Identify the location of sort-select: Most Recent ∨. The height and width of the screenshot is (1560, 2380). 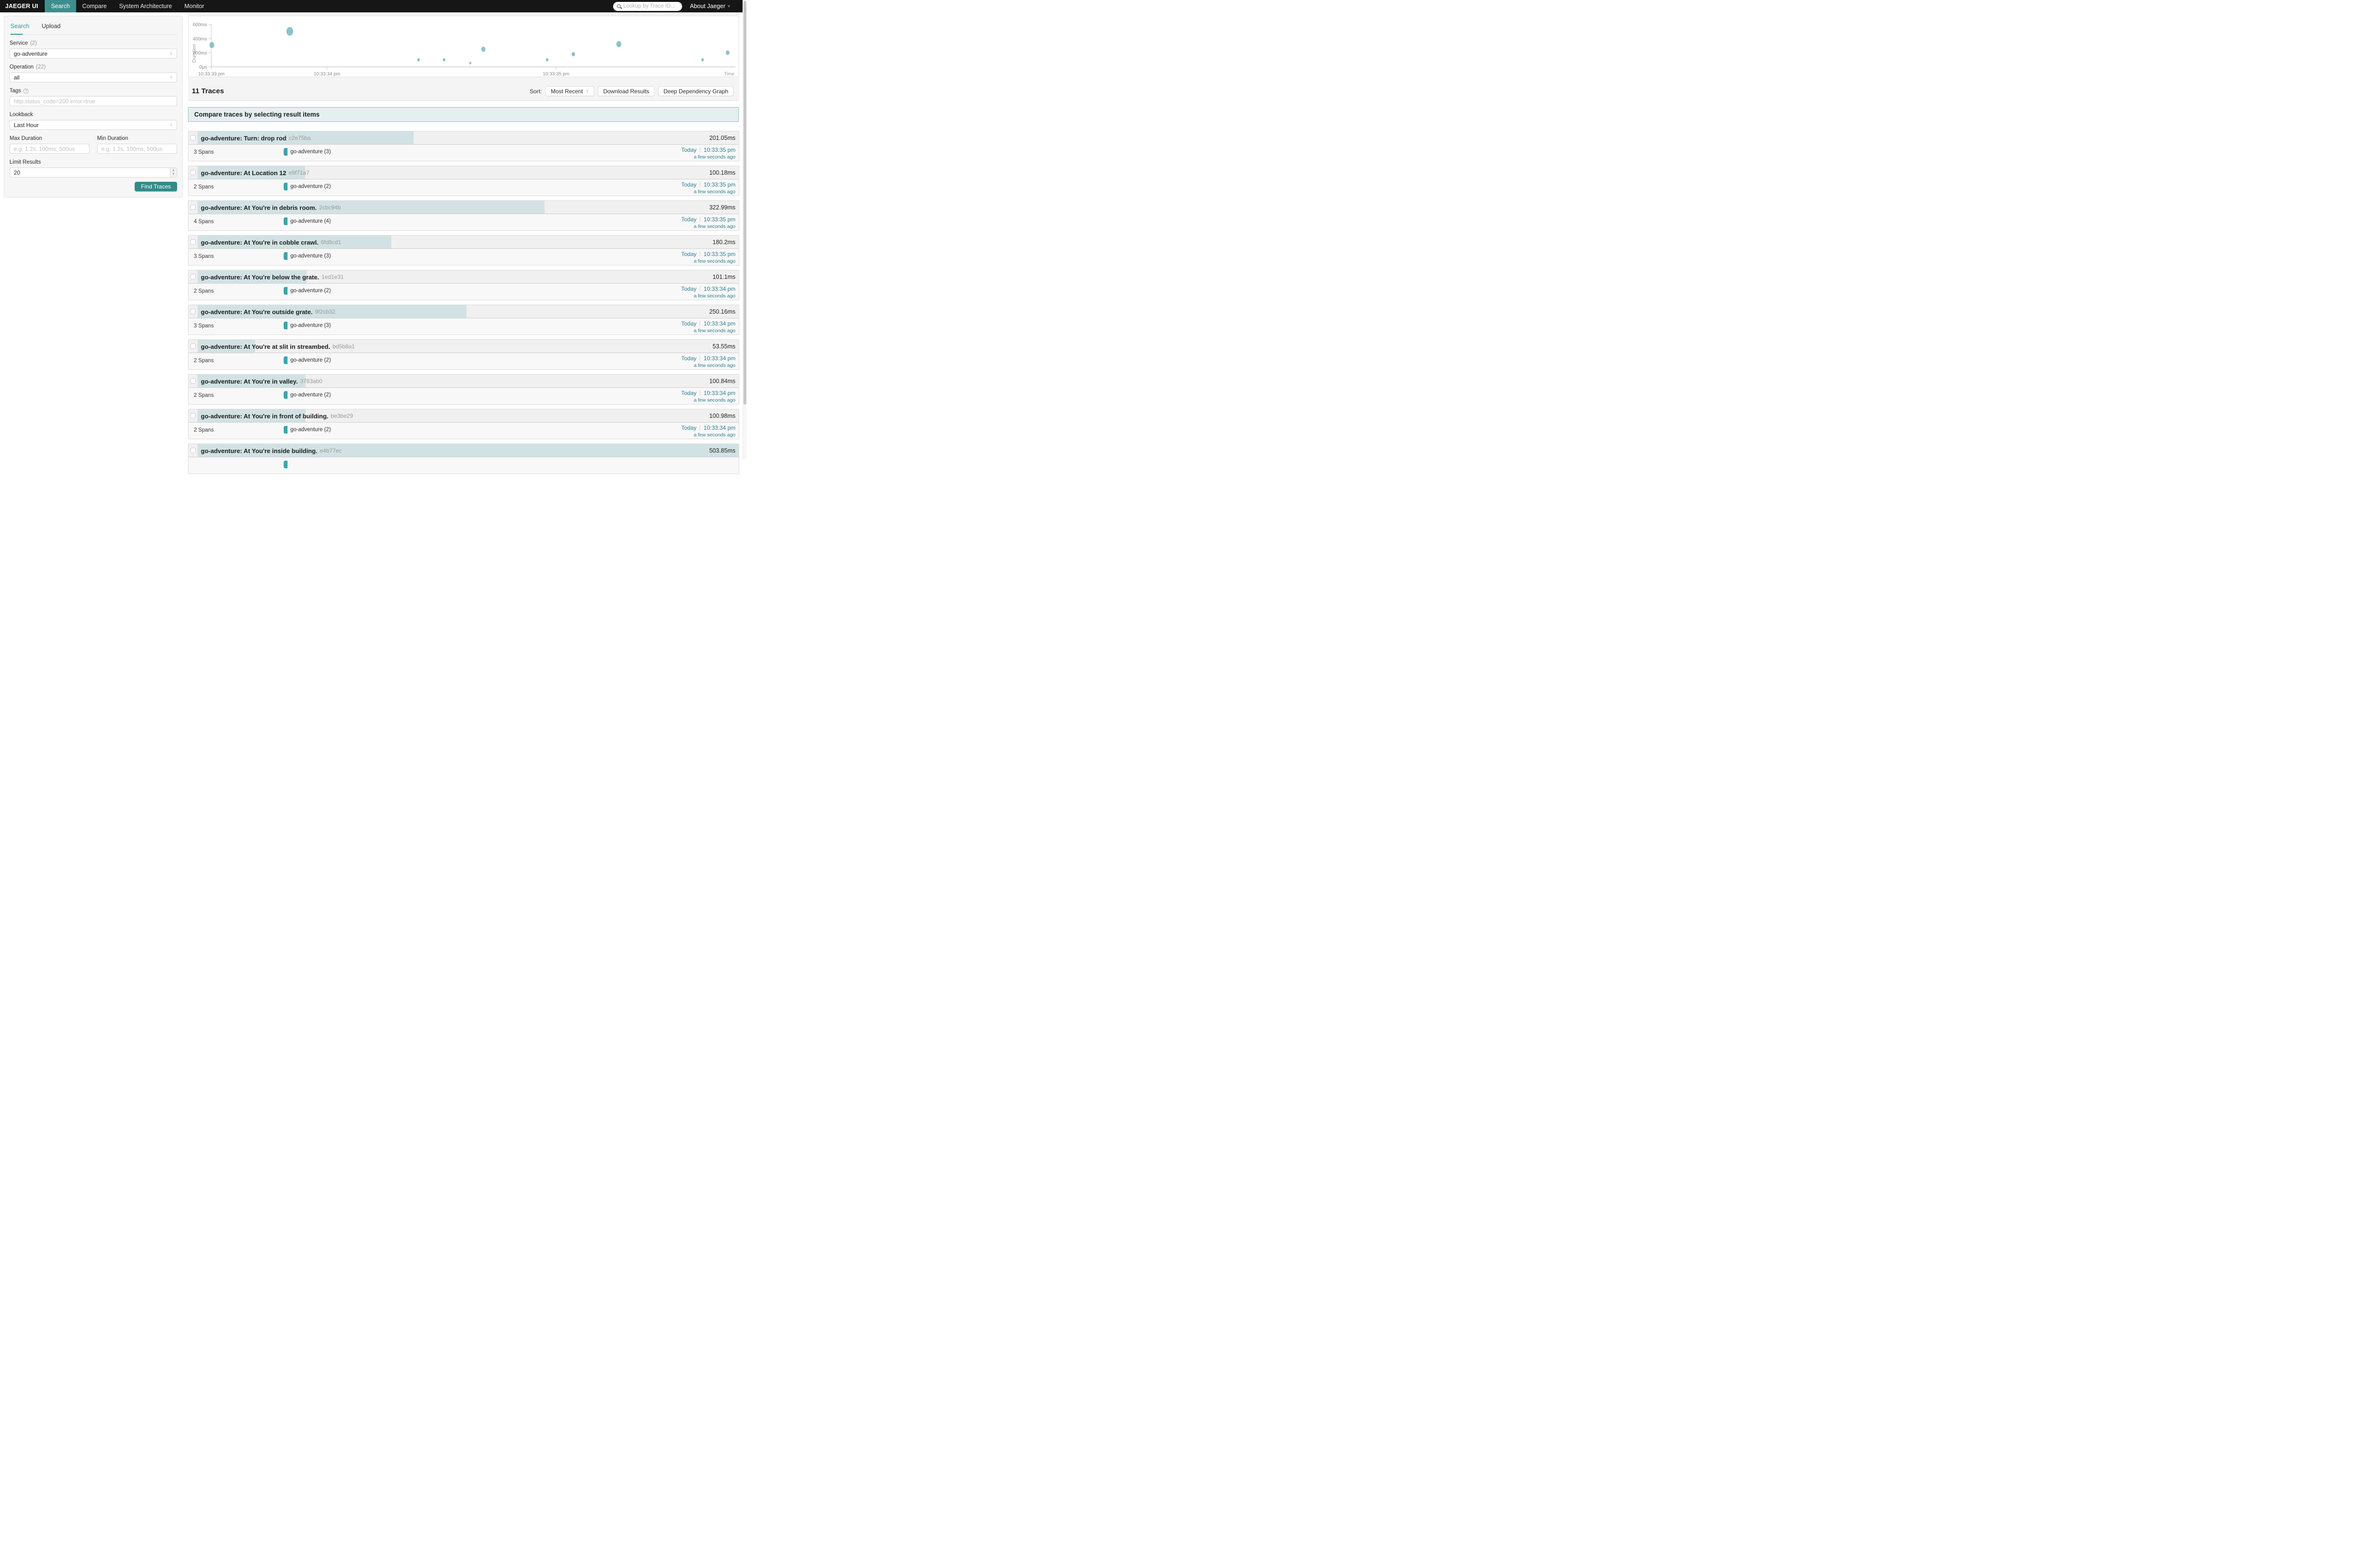
(570, 91).